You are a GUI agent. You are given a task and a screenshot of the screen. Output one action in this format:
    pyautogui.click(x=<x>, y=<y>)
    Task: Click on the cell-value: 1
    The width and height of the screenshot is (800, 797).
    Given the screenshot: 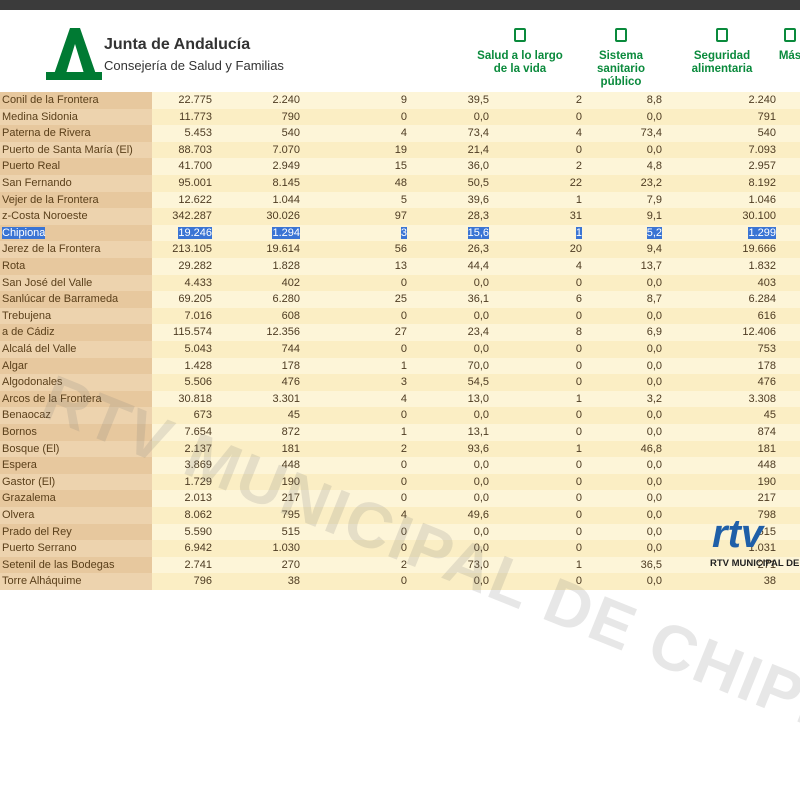 What is the action you would take?
    pyautogui.click(x=579, y=399)
    